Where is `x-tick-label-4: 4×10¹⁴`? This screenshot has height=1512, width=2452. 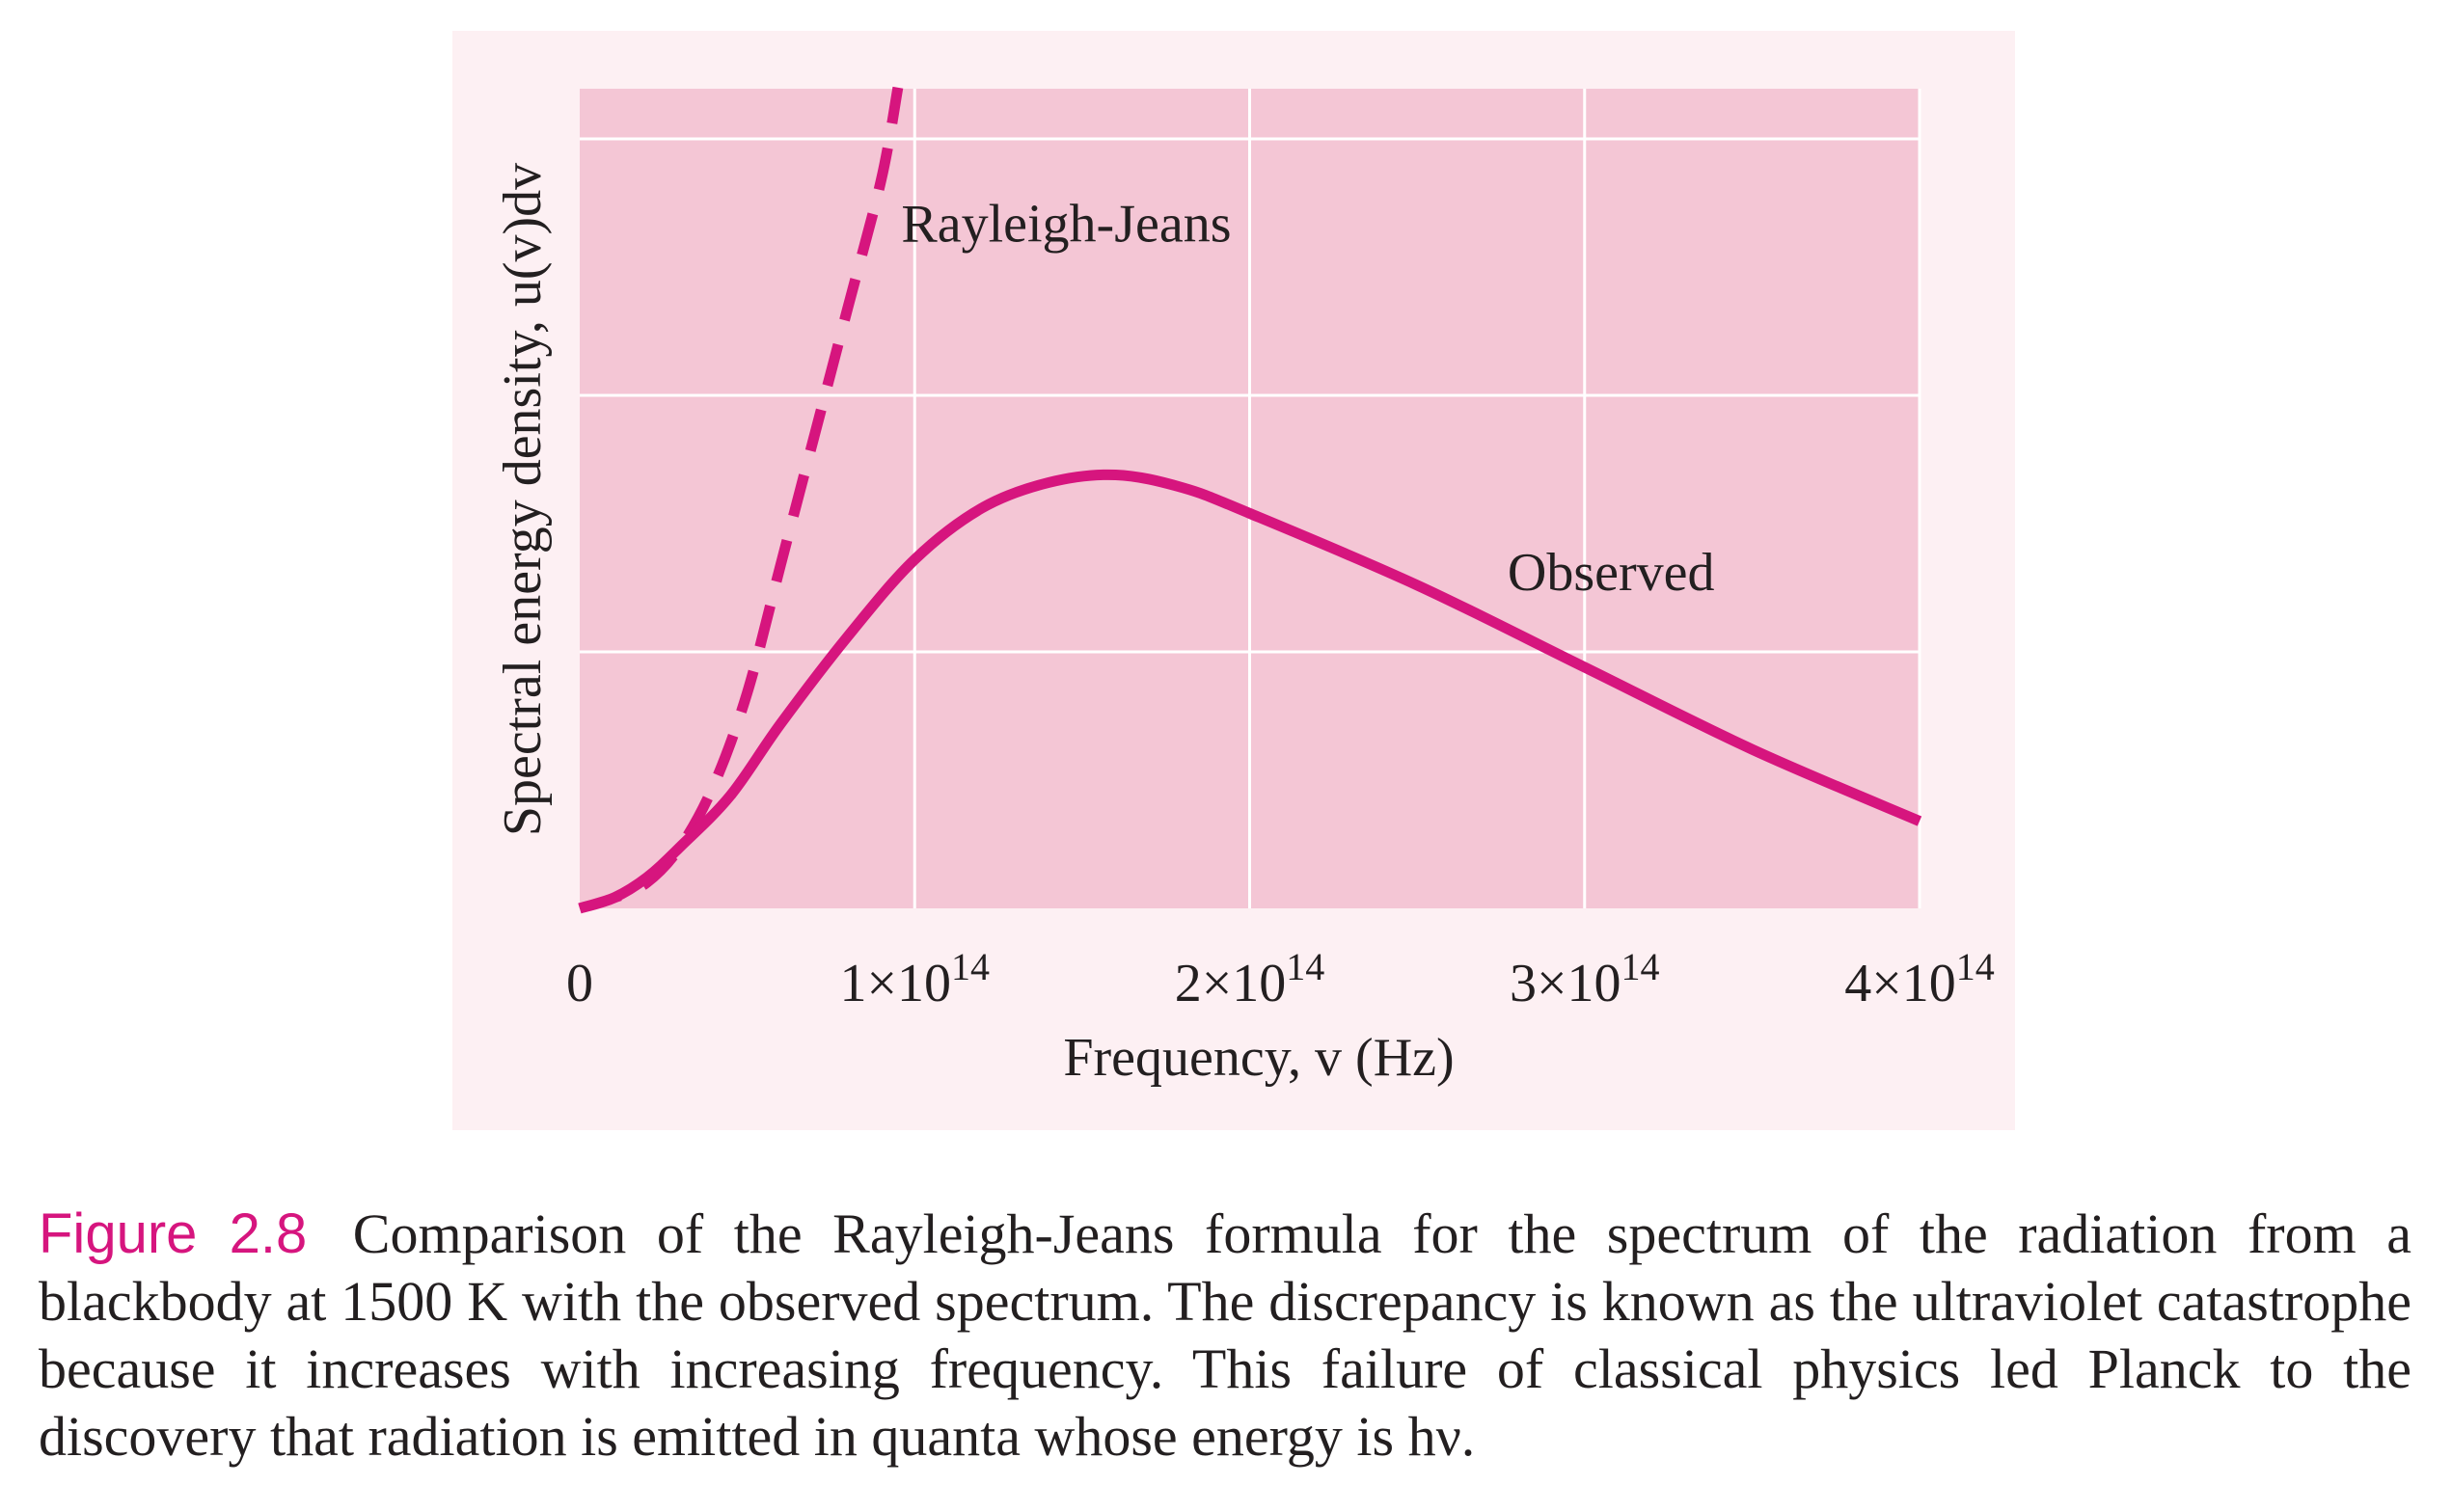
x-tick-label-4: 4×10¹⁴ is located at coordinates (1919, 979).